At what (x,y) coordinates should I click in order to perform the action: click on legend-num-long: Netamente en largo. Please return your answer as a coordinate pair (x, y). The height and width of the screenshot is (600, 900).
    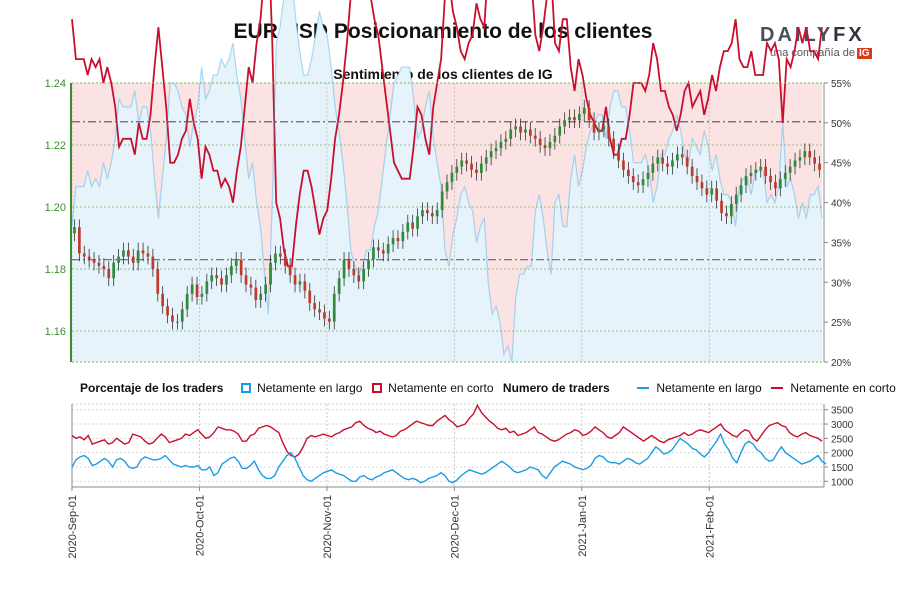
    Looking at the image, I should click on (709, 387).